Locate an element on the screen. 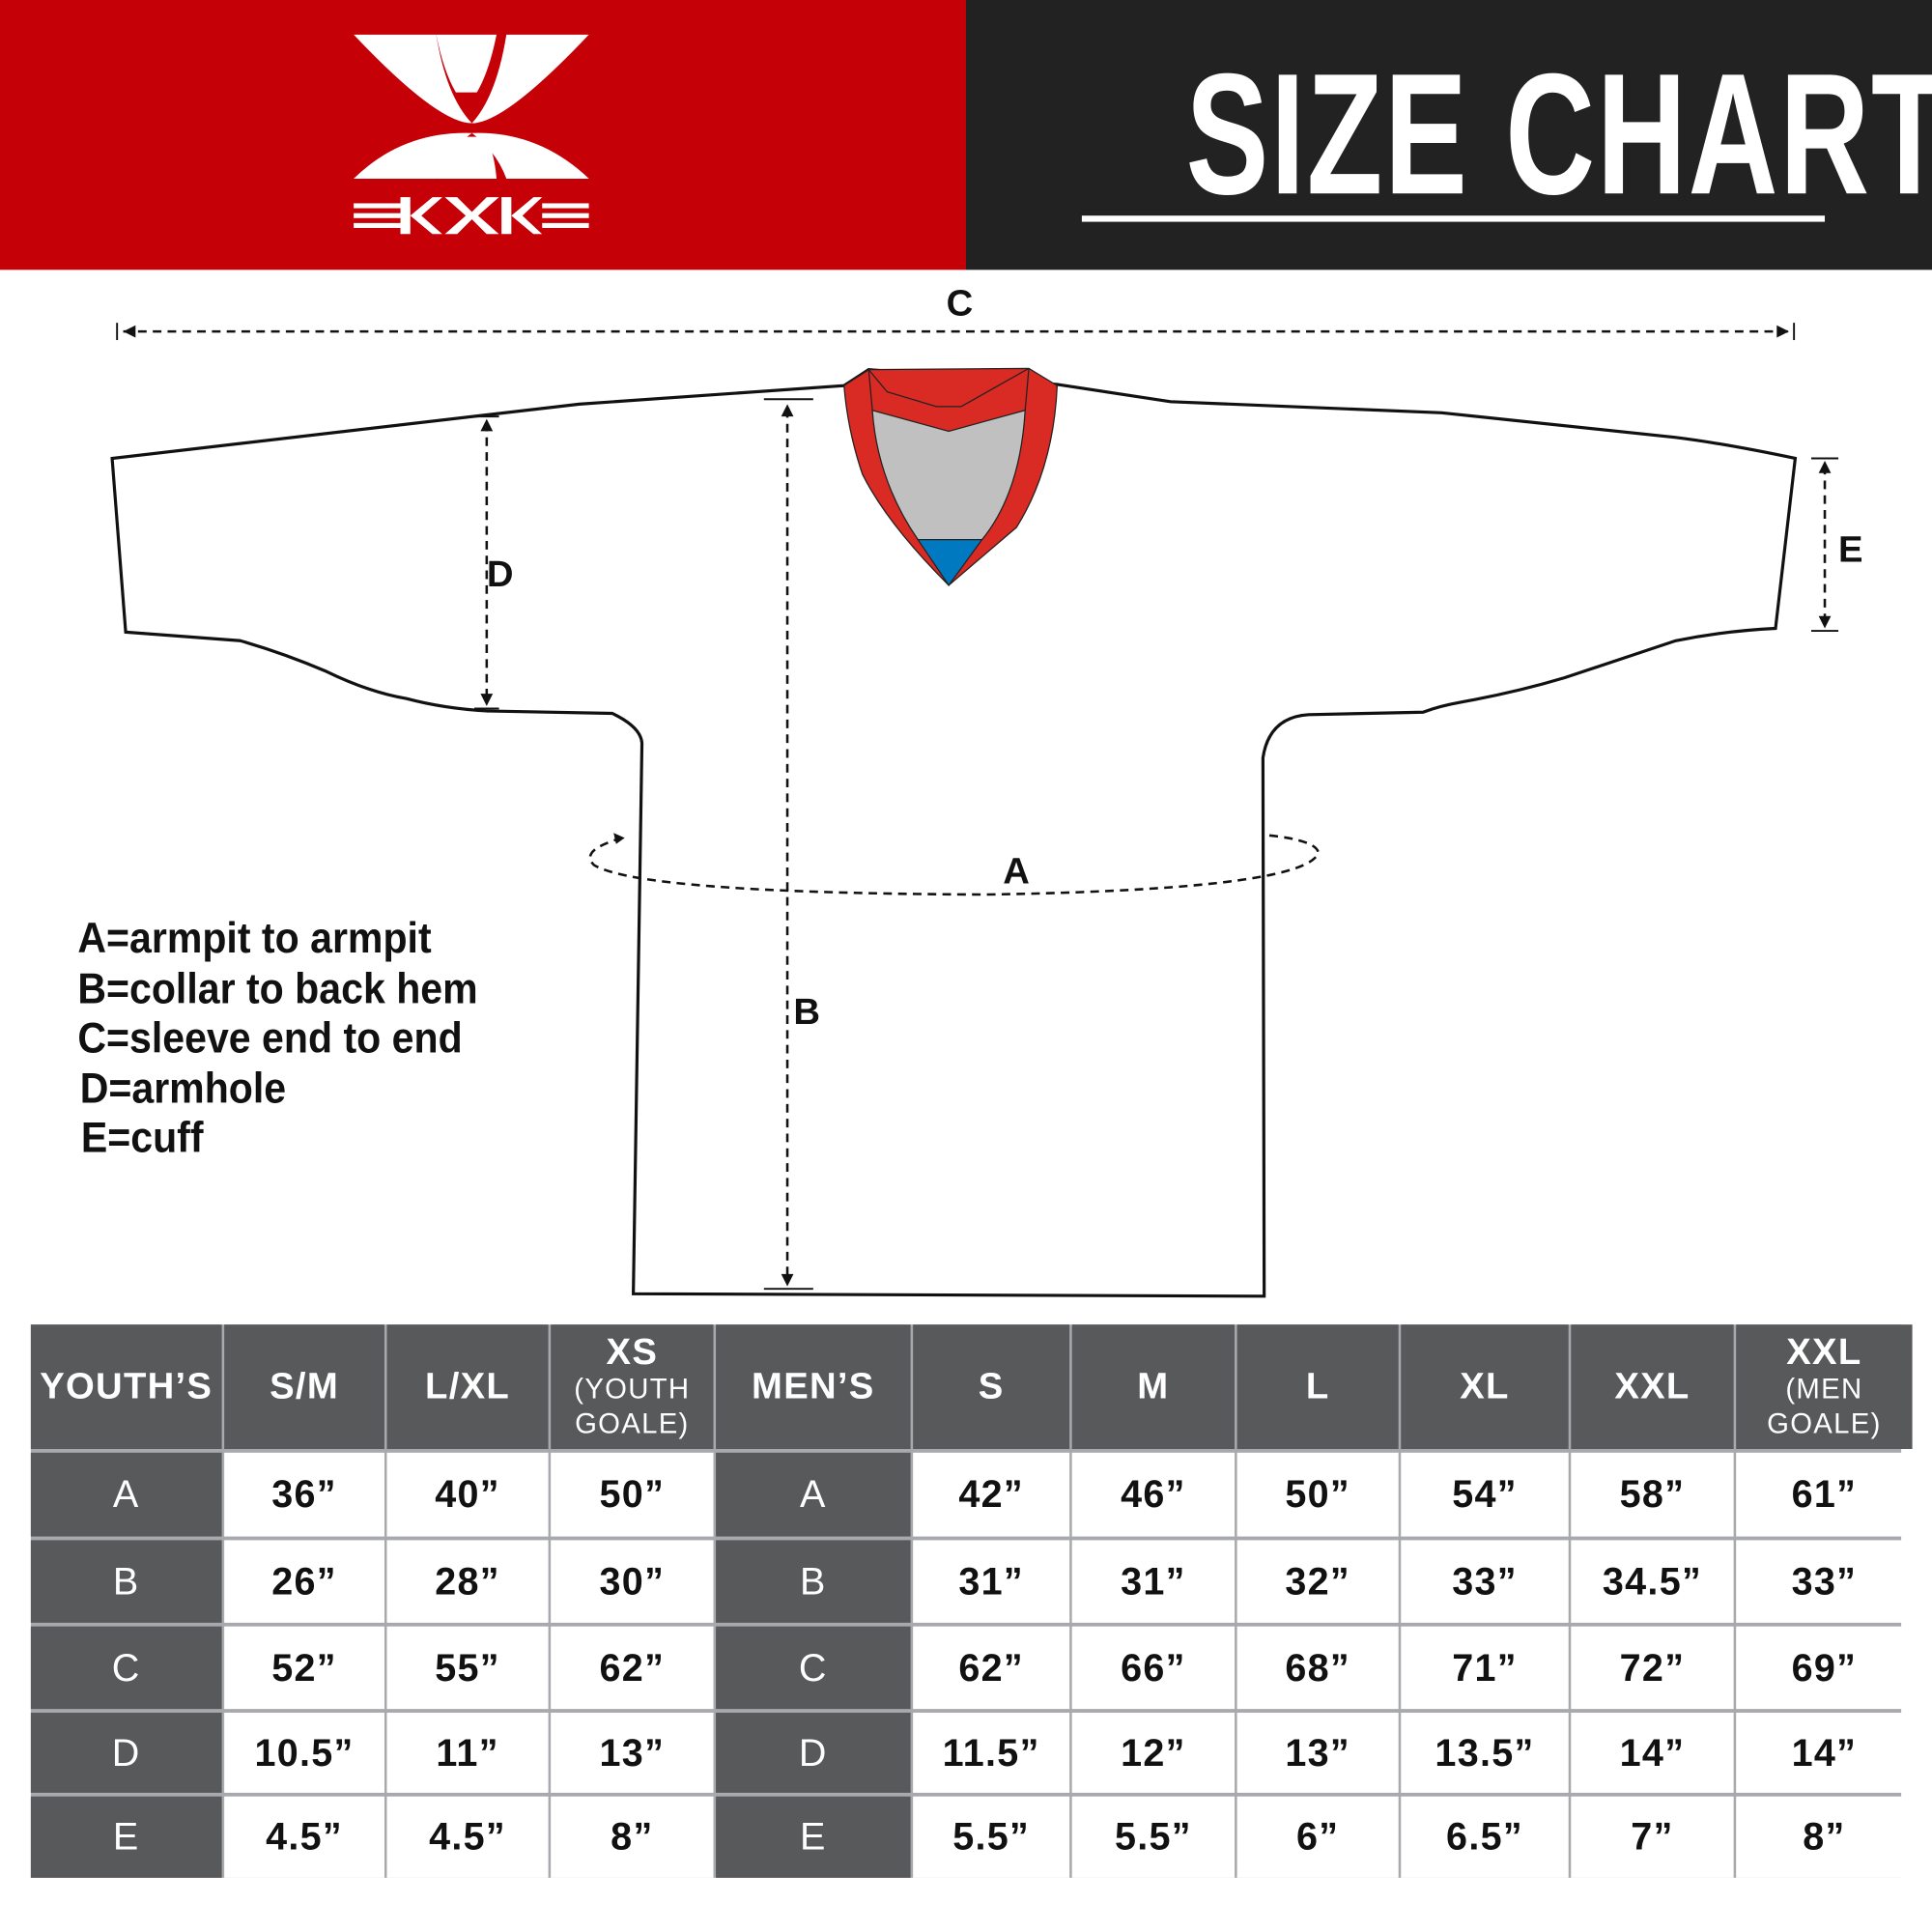 The width and height of the screenshot is (1932, 1932). column-header: MEN’S is located at coordinates (813, 1386).